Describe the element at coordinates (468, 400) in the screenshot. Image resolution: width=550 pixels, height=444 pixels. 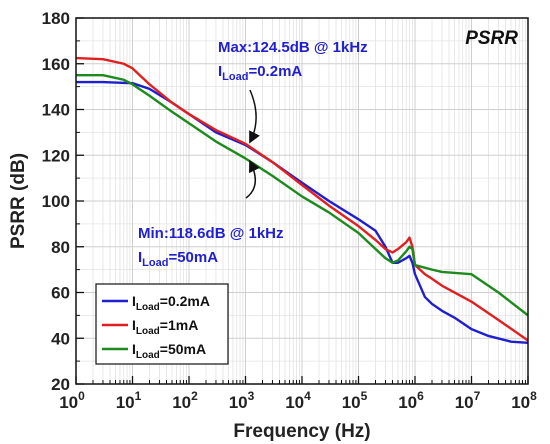
I see `x-tick-label: 10⁷` at that location.